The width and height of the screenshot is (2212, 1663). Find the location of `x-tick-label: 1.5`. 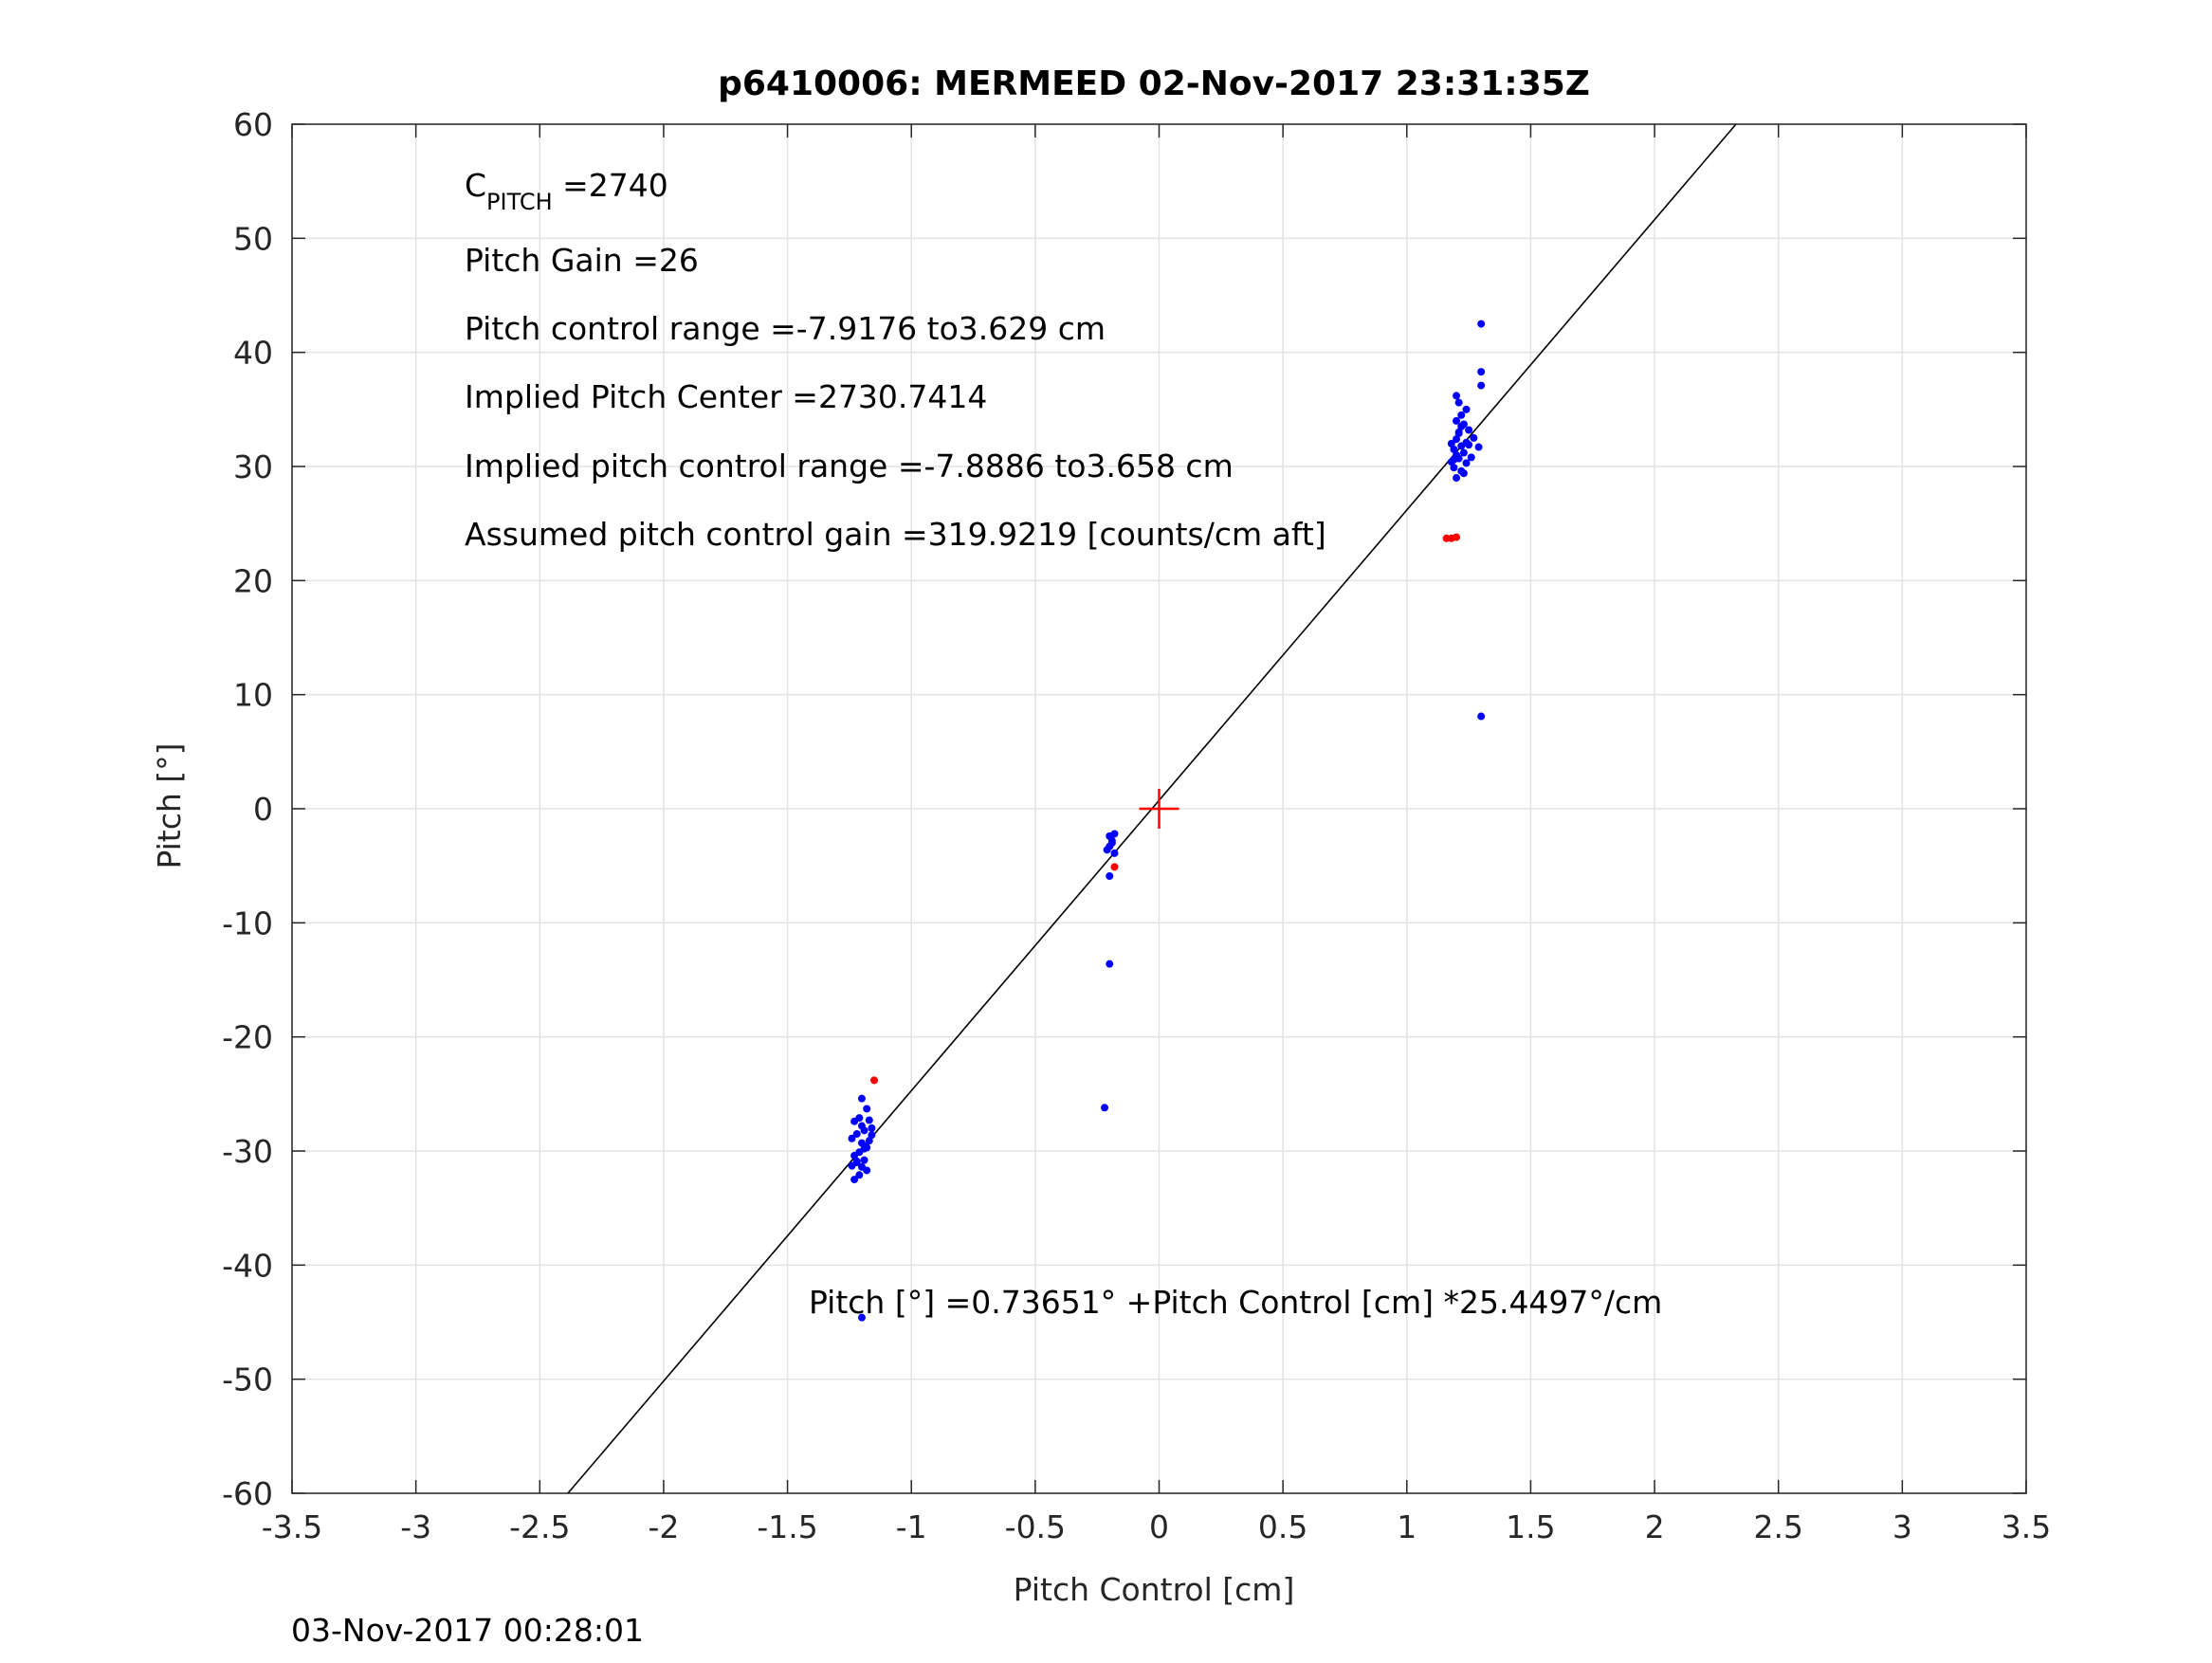

x-tick-label: 1.5 is located at coordinates (1530, 1526).